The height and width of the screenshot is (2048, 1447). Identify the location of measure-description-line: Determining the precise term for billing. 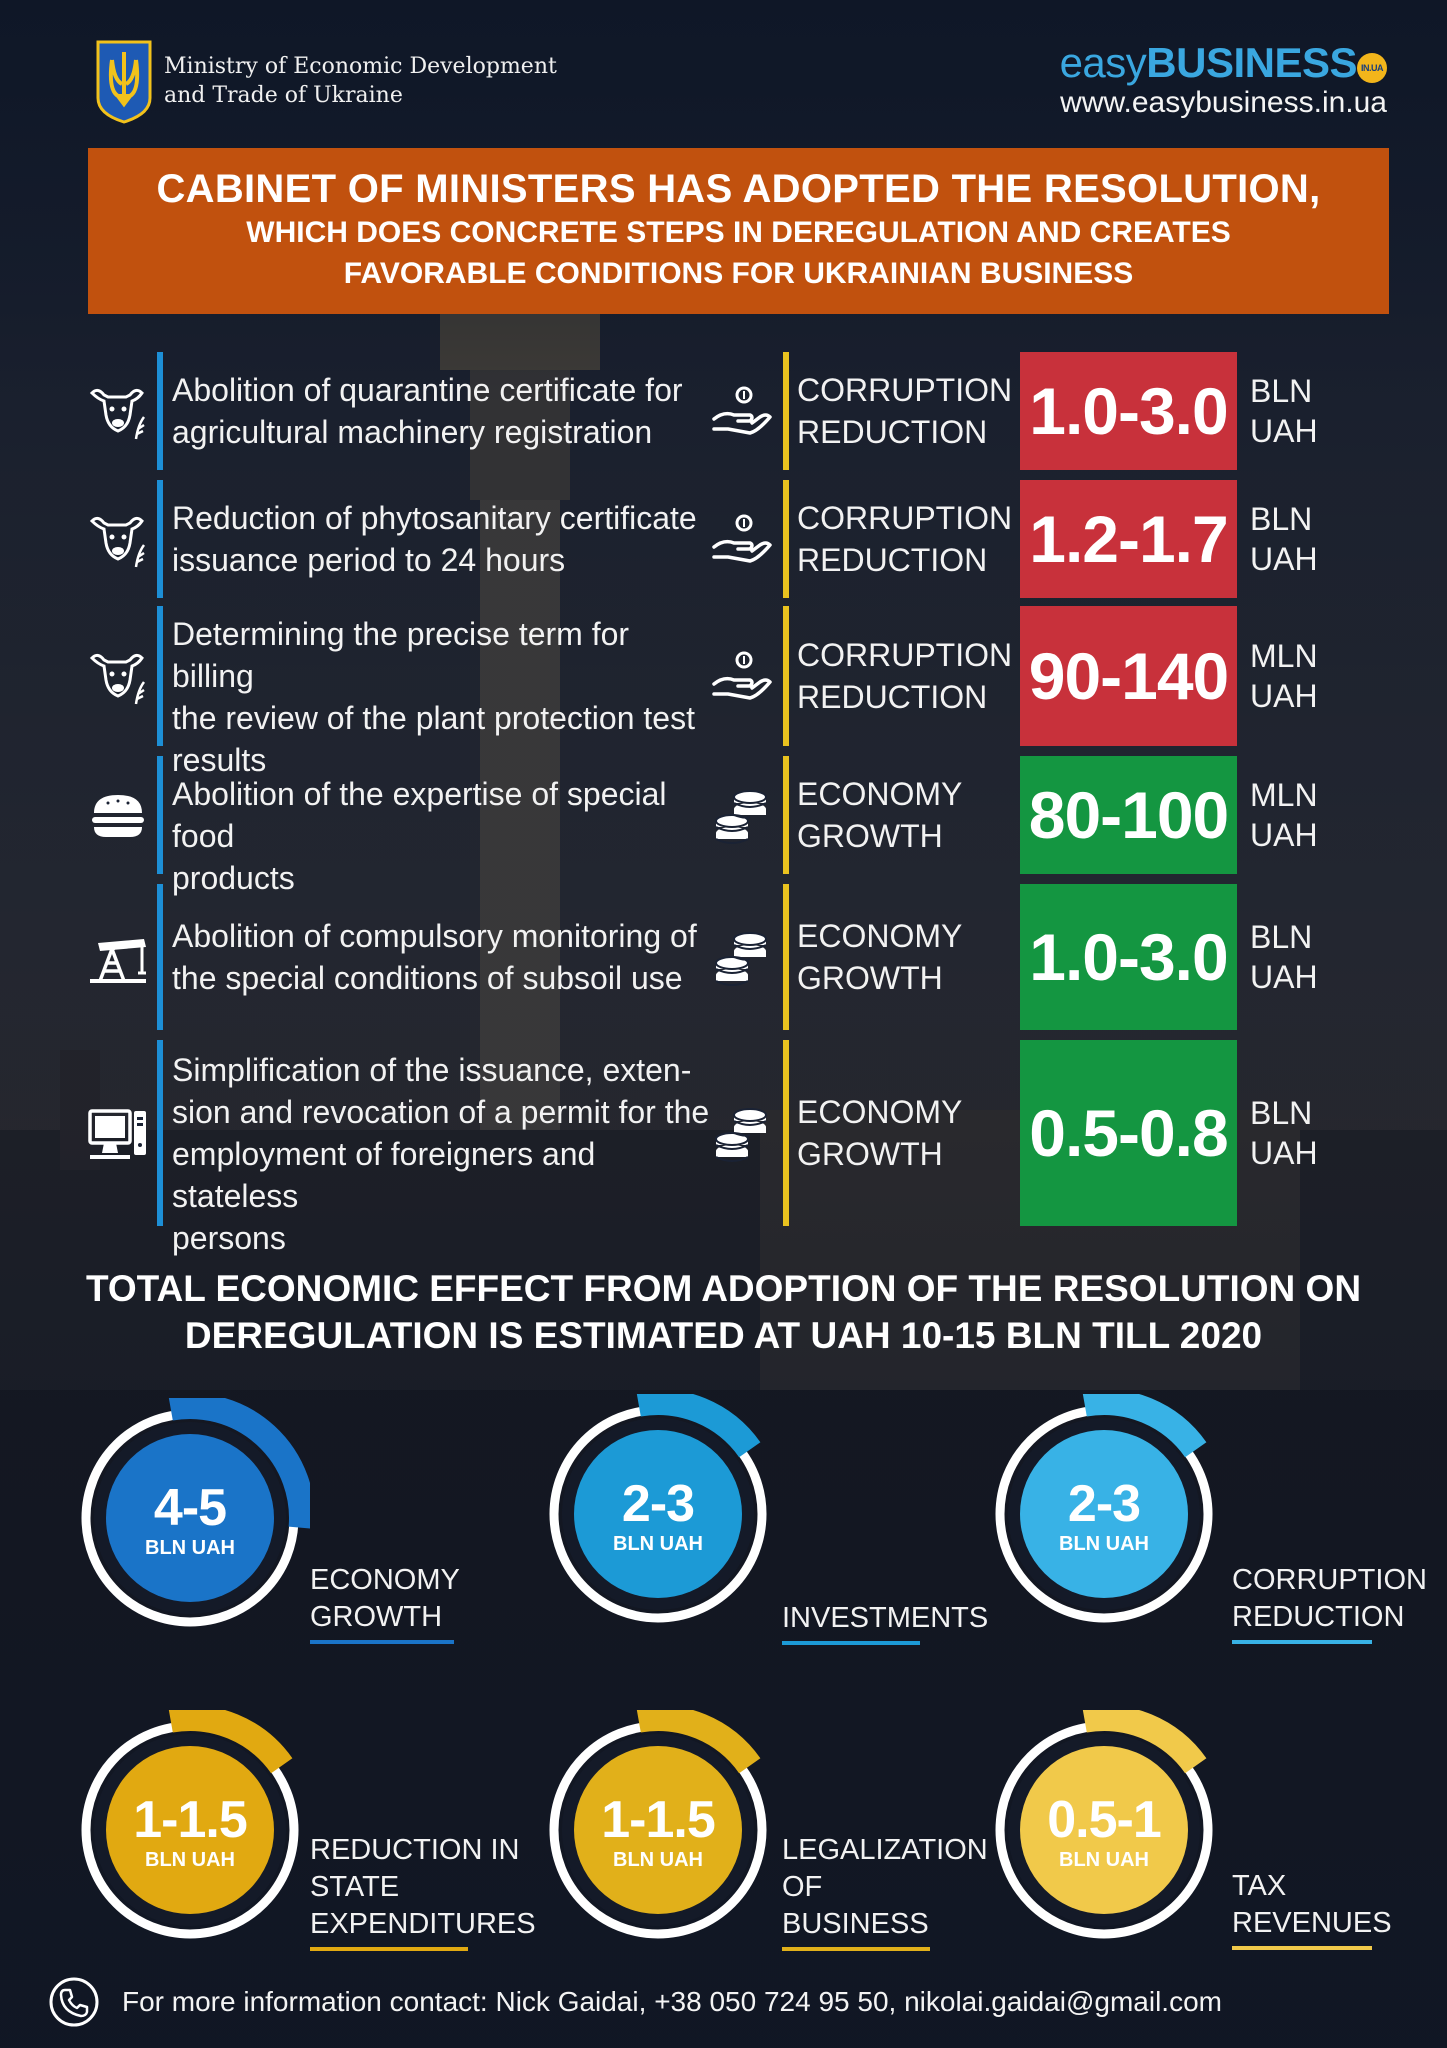
(401, 655).